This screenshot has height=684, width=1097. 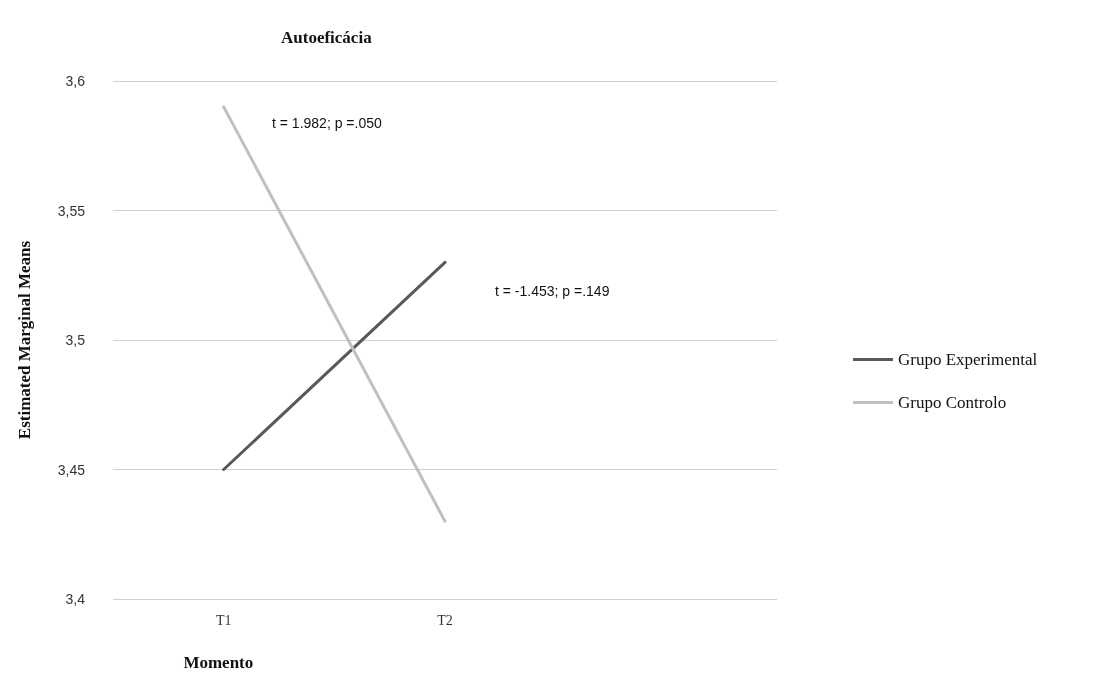 What do you see at coordinates (71, 210) in the screenshot?
I see `y-tick-label: 3,55` at bounding box center [71, 210].